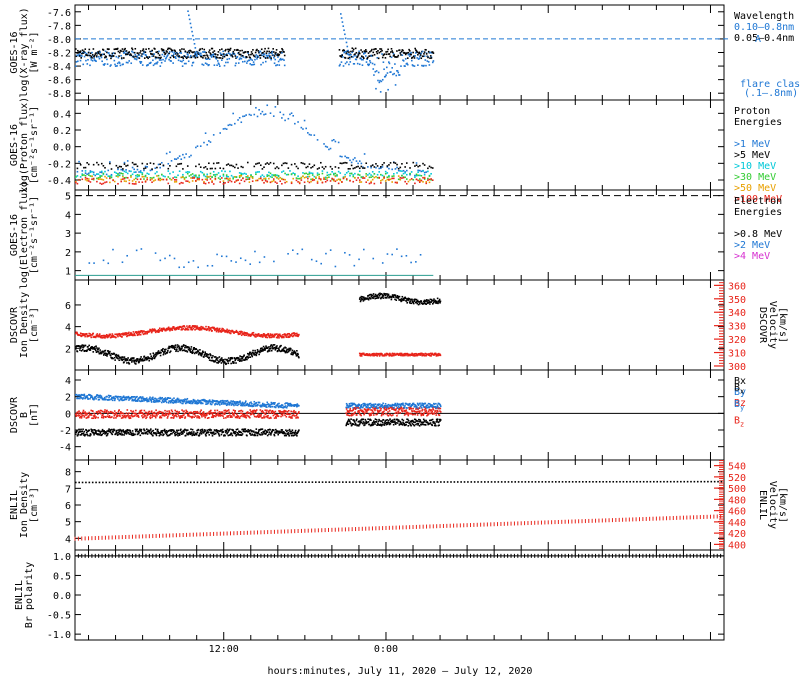 The image size is (800, 680). Describe the element at coordinates (62, 114) in the screenshot. I see `y-tick-label: 0.4` at that location.